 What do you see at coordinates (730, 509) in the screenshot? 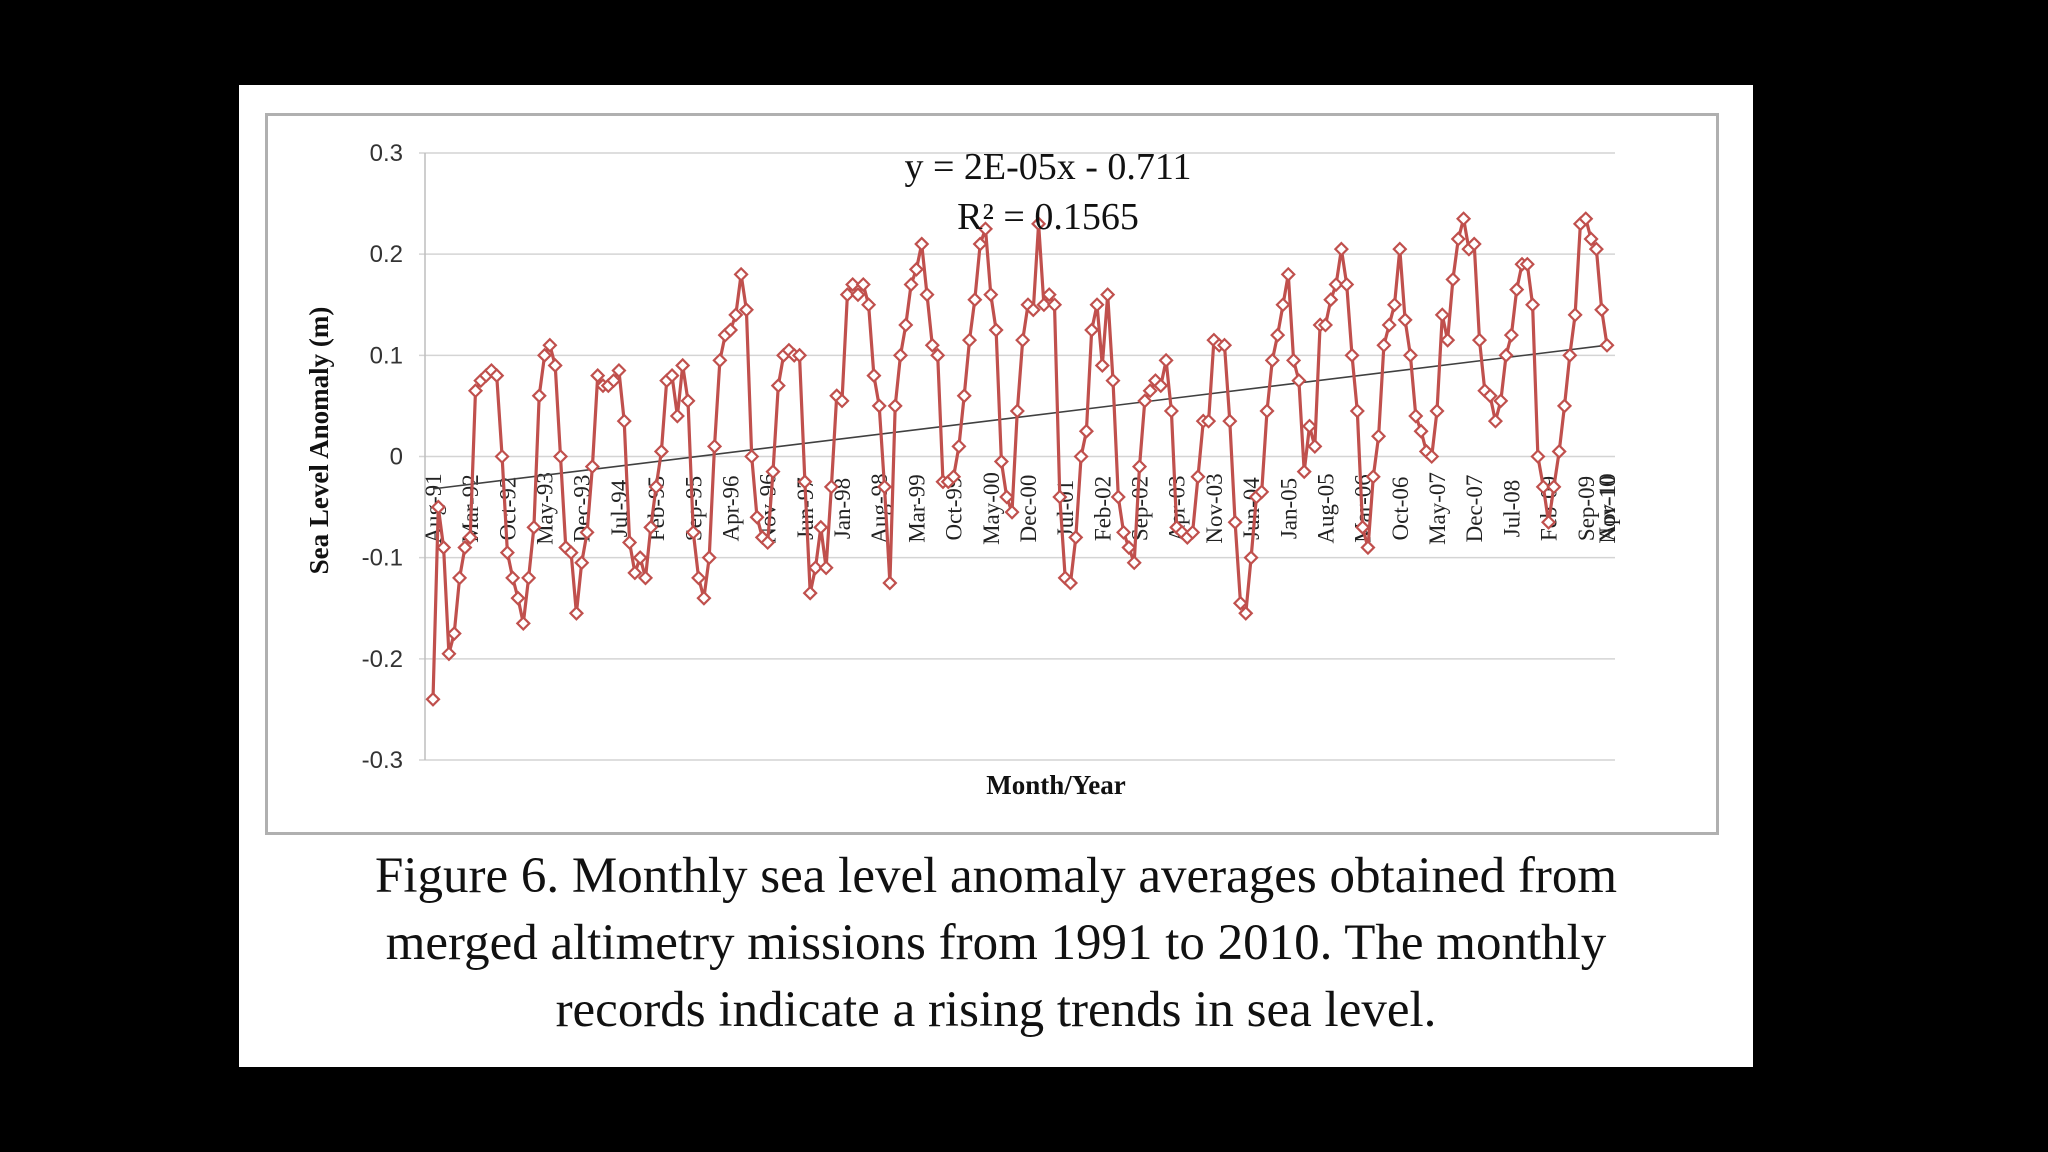
I see `x-tick-label: Apr-96` at bounding box center [730, 509].